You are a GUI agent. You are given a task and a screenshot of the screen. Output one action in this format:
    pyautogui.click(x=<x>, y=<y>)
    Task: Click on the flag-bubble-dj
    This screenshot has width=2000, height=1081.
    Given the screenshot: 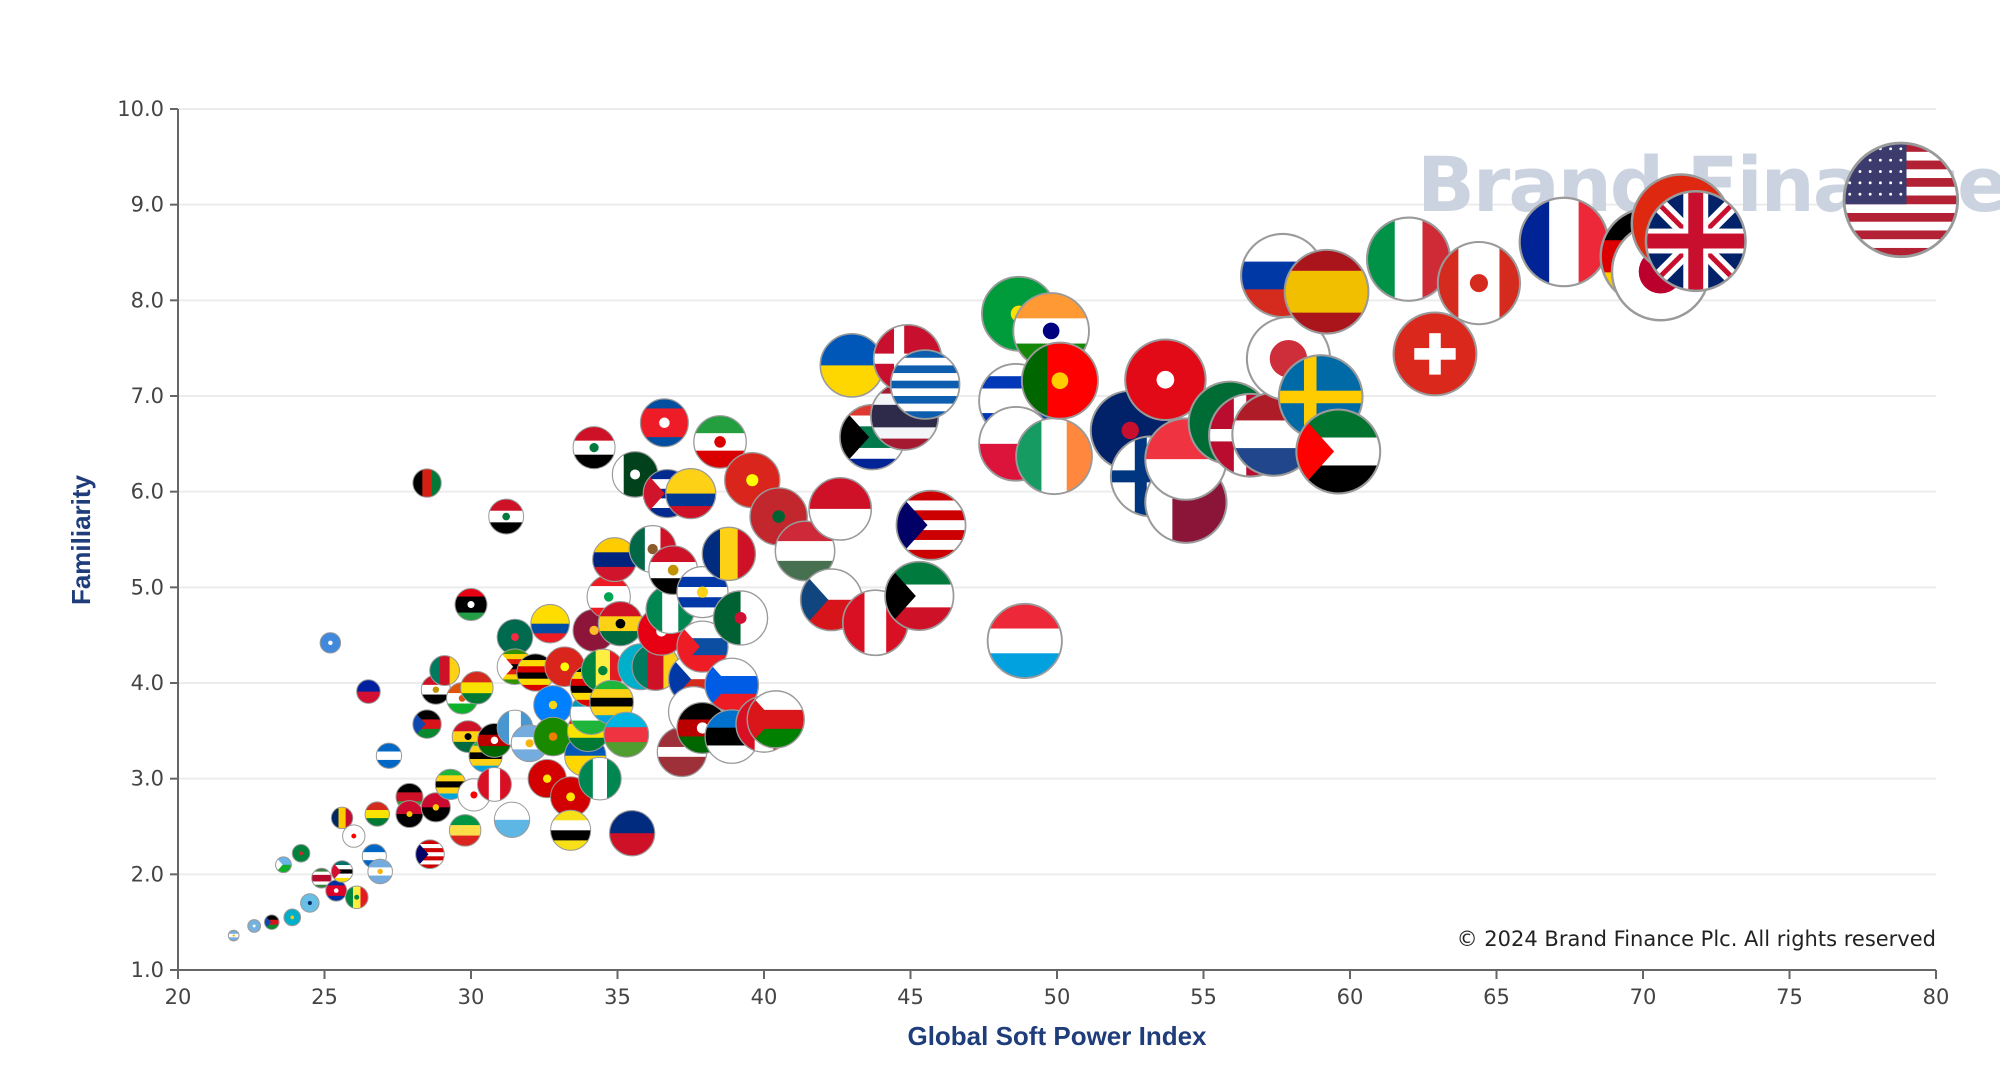 What is the action you would take?
    pyautogui.click(x=283, y=864)
    